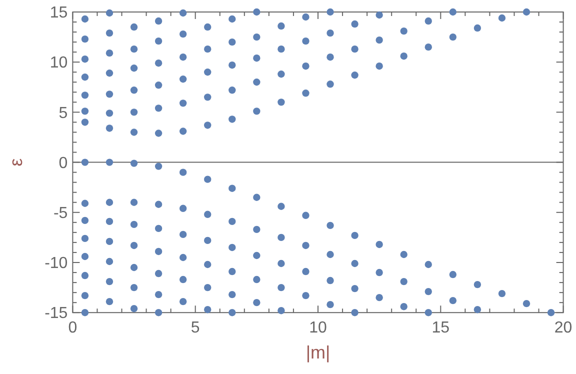 This screenshot has width=576, height=374. What do you see at coordinates (318, 328) in the screenshot?
I see `x-tick-label: 10` at bounding box center [318, 328].